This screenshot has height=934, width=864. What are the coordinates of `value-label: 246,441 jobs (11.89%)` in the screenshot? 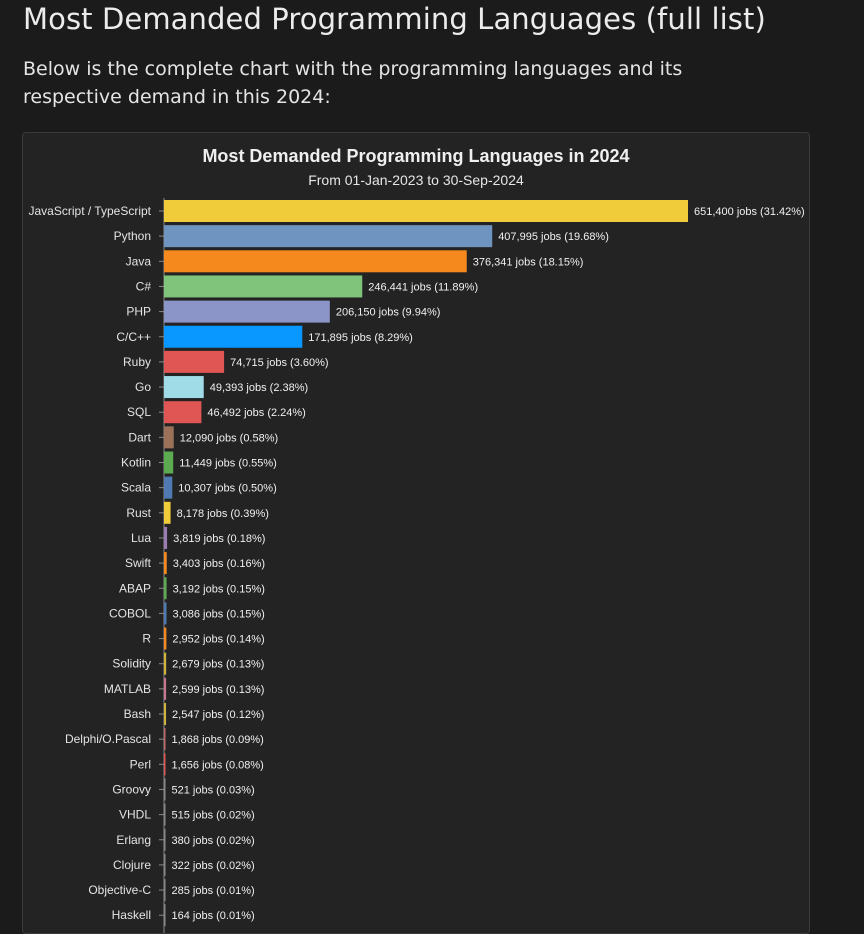 It's located at (423, 287).